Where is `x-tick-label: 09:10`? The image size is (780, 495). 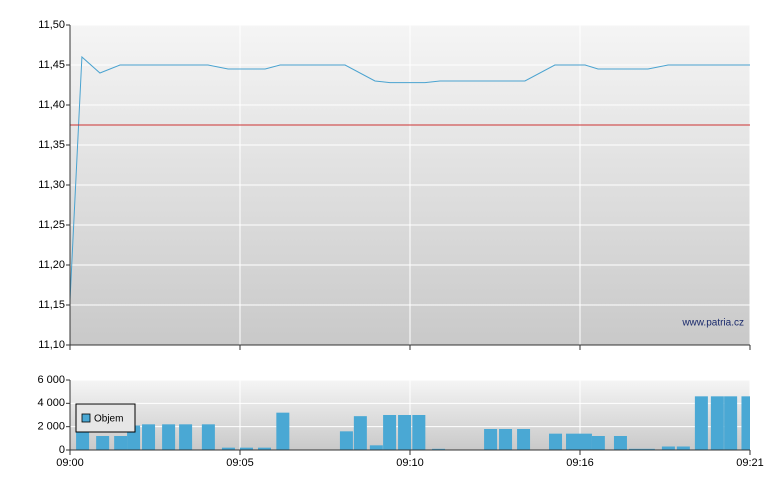 x-tick-label: 09:10 is located at coordinates (410, 463).